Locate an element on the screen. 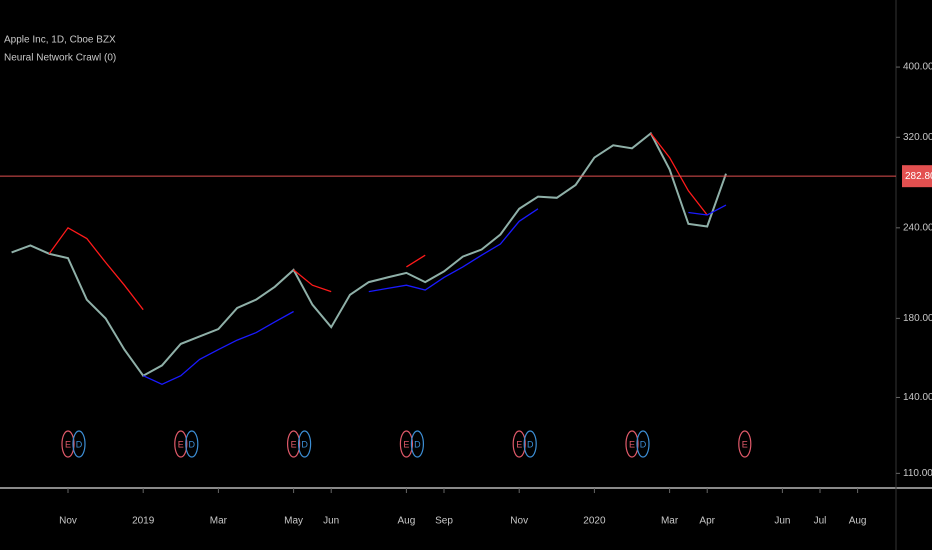 Image resolution: width=932 pixels, height=550 pixels. x-tick-label: May is located at coordinates (293, 521).